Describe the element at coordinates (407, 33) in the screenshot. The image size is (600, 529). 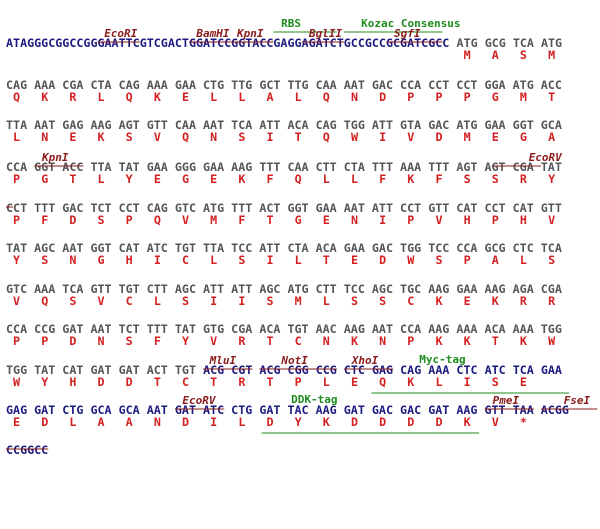
I see `feature-label: SgfI` at that location.